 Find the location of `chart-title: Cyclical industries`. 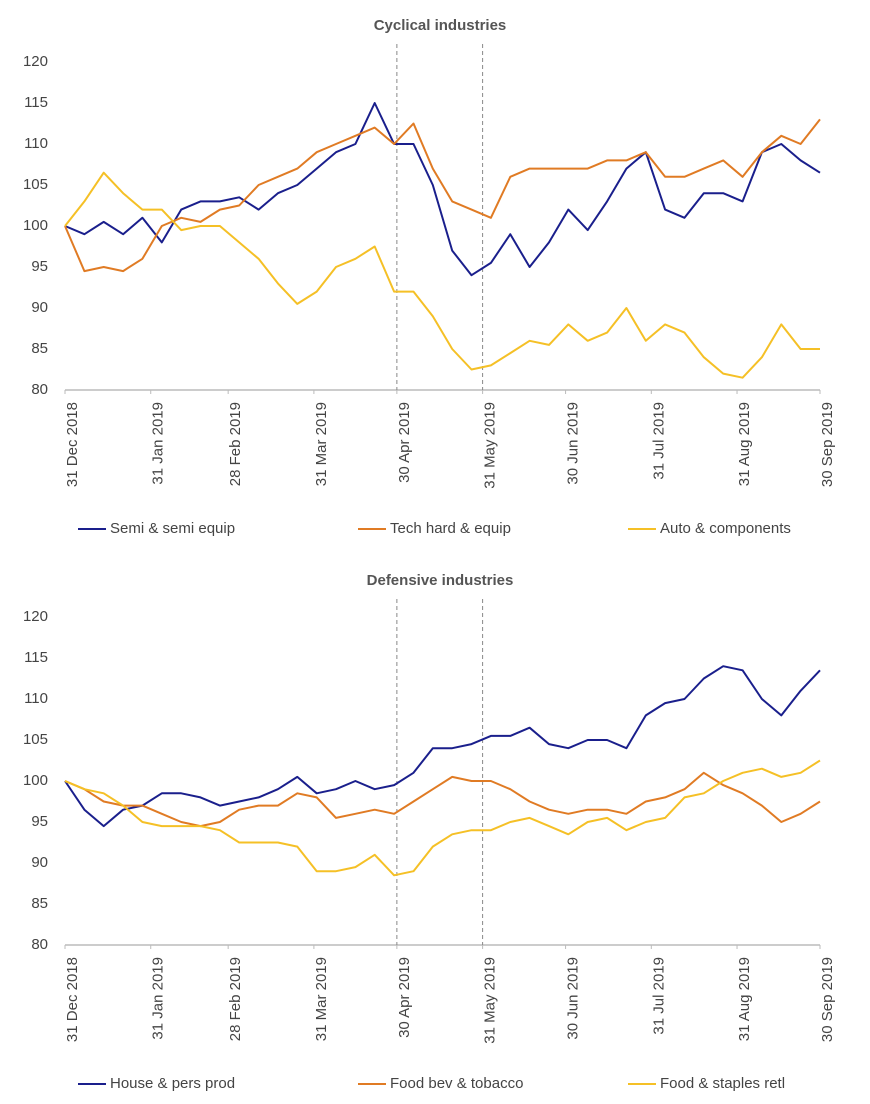

chart-title: Cyclical industries is located at coordinates (440, 25).